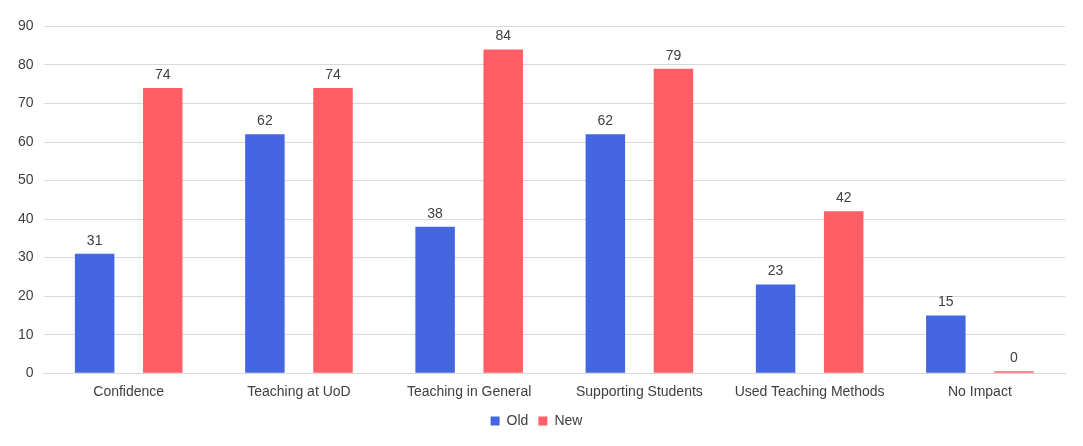  I want to click on data-label: 15, so click(946, 301).